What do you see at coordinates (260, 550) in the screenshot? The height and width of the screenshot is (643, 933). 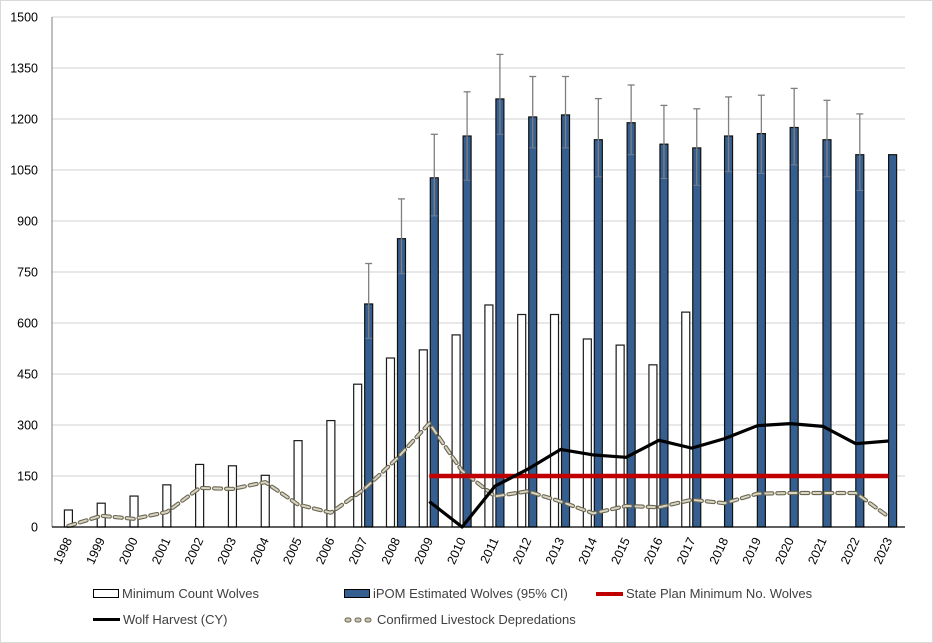 I see `x-tick-label: 2004` at bounding box center [260, 550].